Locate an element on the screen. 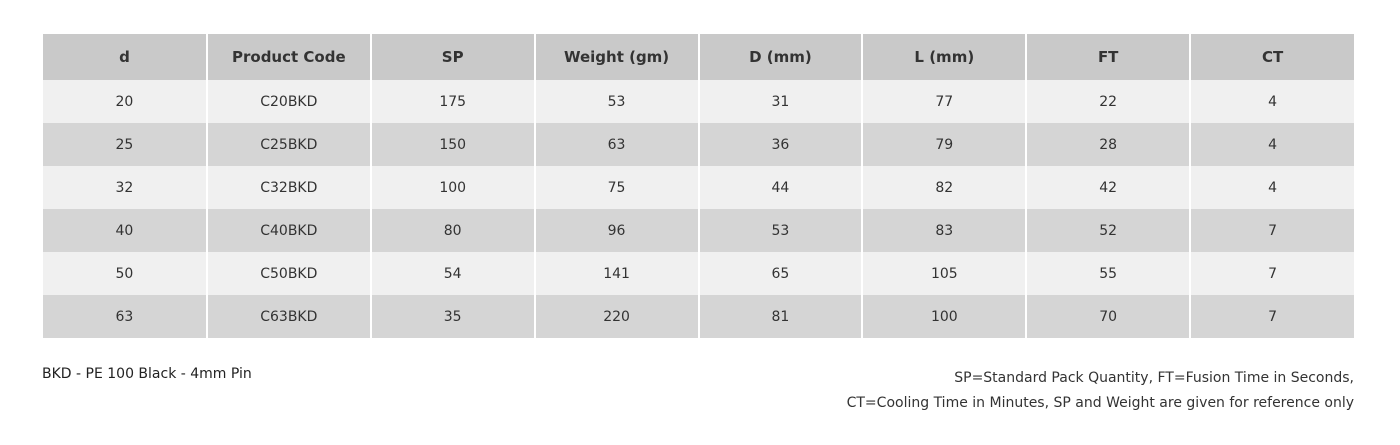 This screenshot has width=1400, height=445. table-cell: 20 is located at coordinates (125, 101).